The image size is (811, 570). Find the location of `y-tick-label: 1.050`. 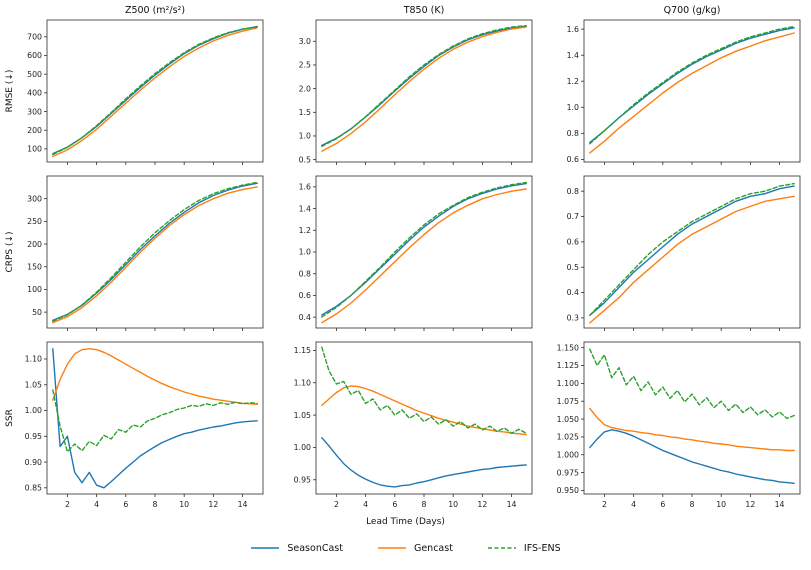

y-tick-label: 1.050 is located at coordinates (568, 419).